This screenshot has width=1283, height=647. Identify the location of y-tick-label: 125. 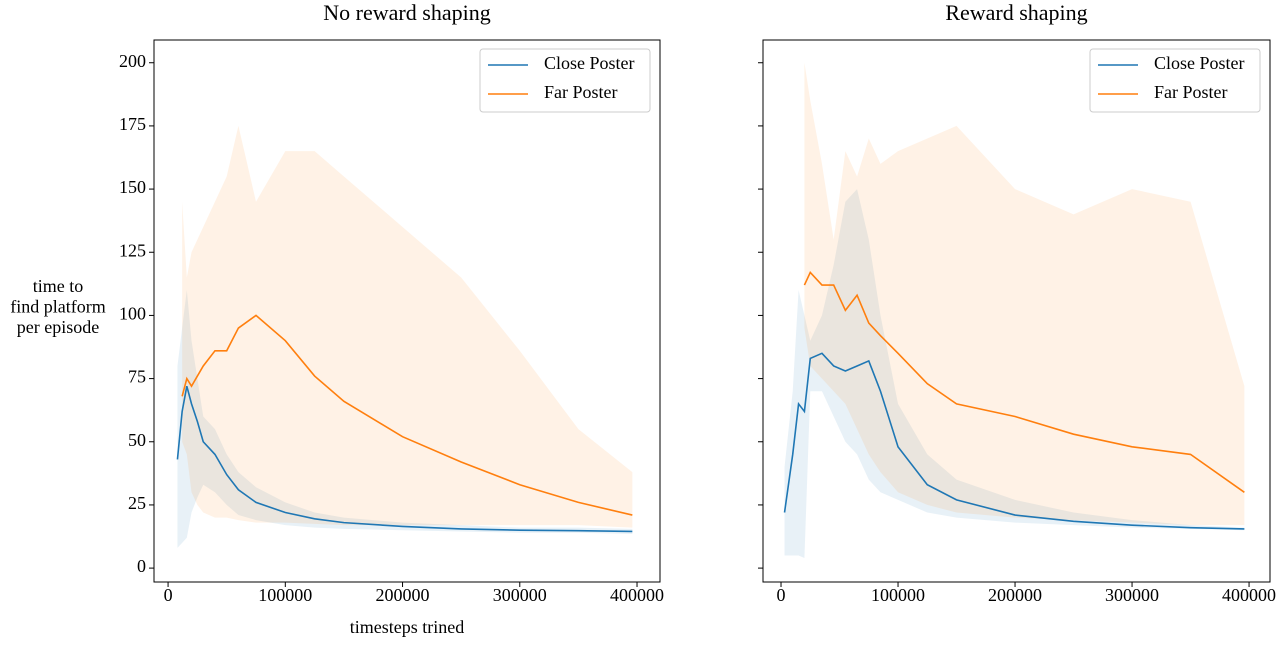
(132, 250).